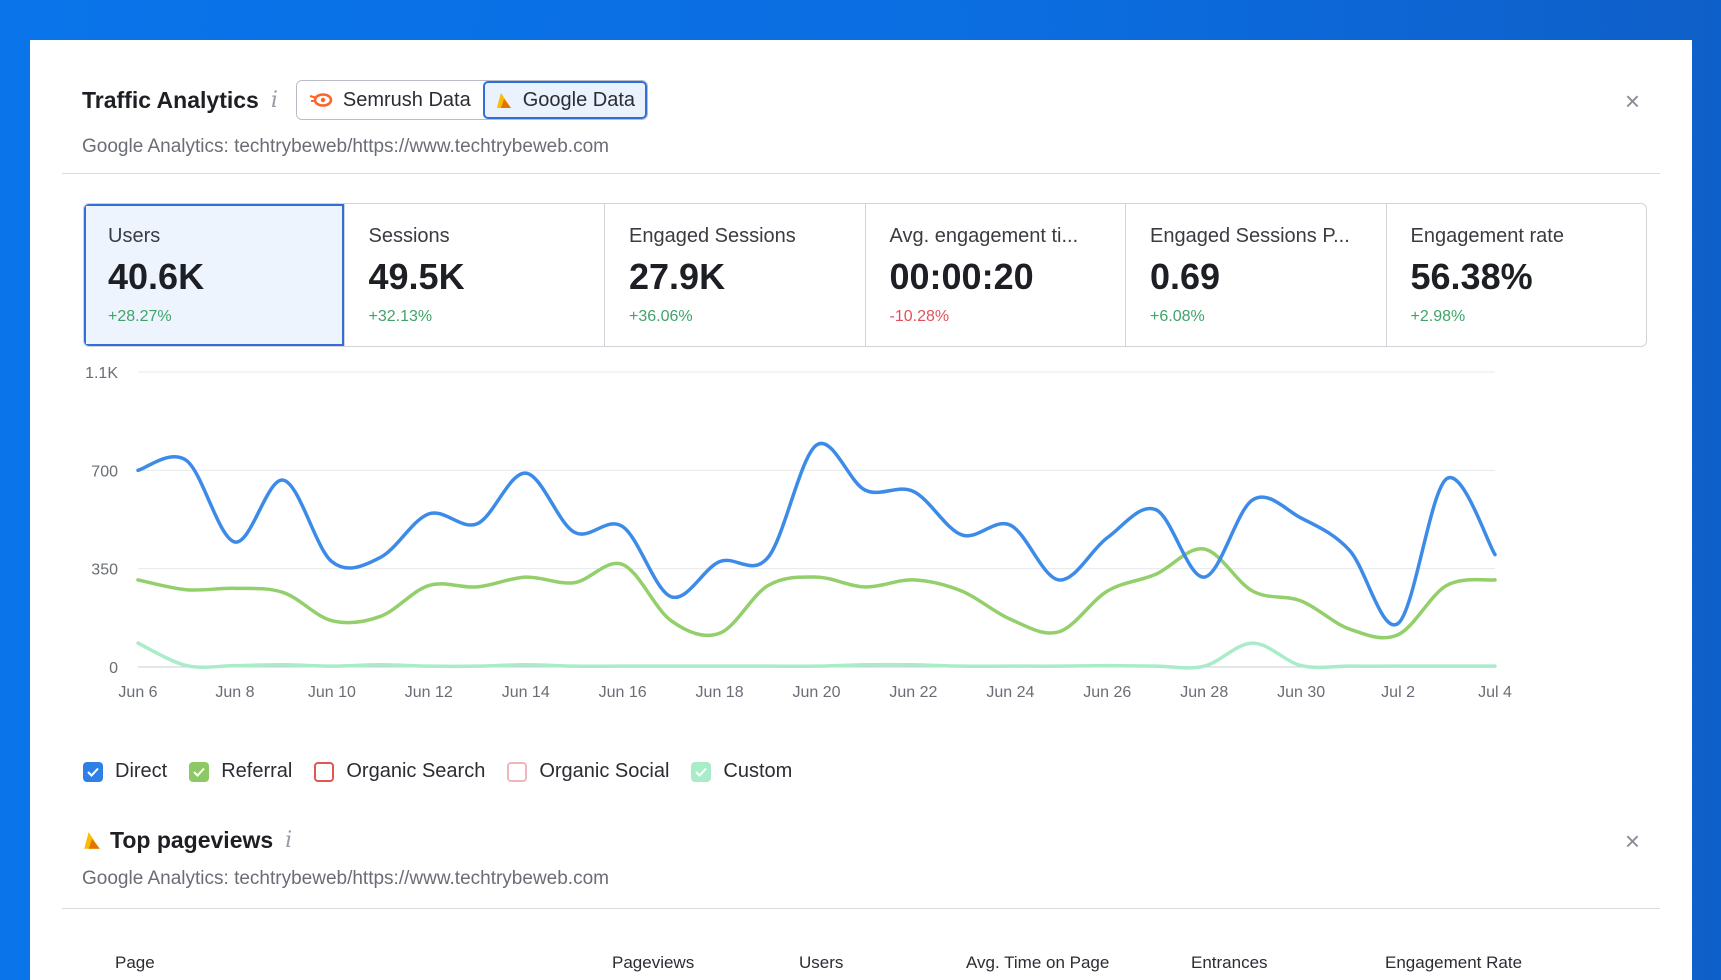 The width and height of the screenshot is (1721, 980). I want to click on metric-label: Users, so click(134, 236).